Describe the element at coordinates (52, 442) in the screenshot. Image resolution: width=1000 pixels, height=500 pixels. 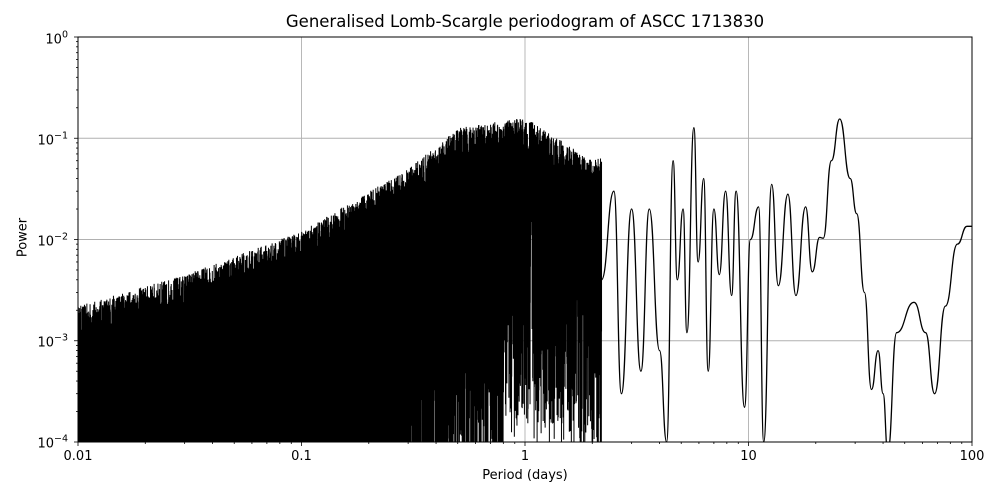
I see `y-tick-label: 10⁻⁴` at that location.